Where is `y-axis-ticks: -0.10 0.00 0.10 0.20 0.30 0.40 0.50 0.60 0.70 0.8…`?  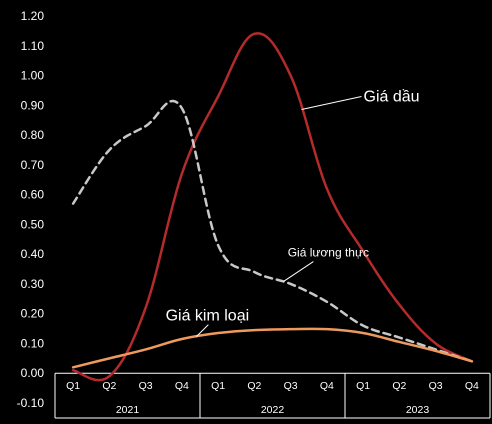
y-axis-ticks: -0.10 0.00 0.10 0.20 0.30 0.40 0.50 0.60 0.70 0.8… is located at coordinates (31, 209).